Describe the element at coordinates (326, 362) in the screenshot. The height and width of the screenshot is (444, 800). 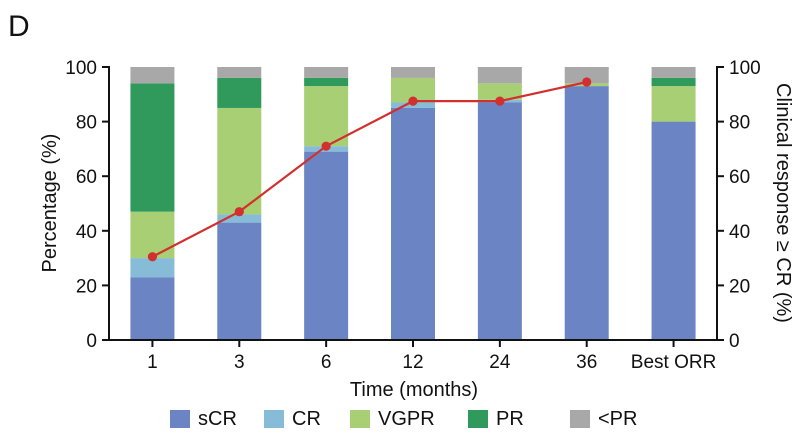
I see `x-tick-label: 6` at that location.